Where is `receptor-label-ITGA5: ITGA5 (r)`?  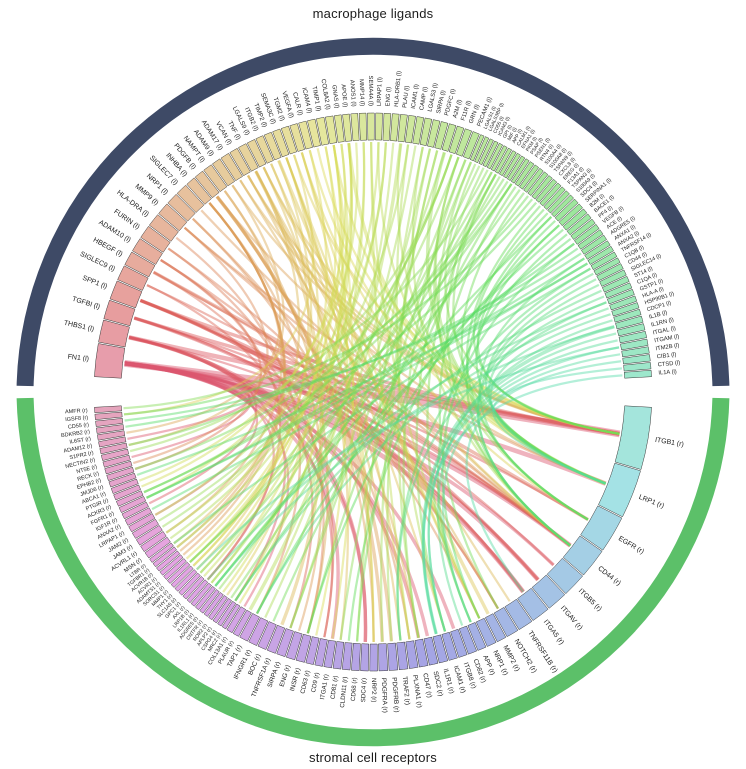
receptor-label-ITGA5: ITGA5 (r) is located at coordinates (553, 633).